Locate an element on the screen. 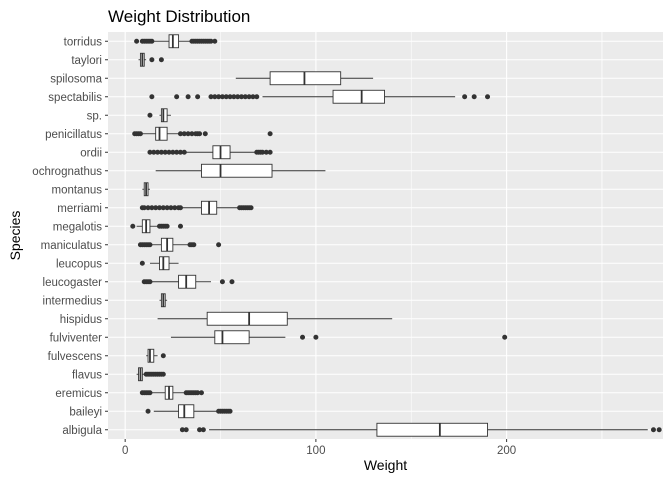 The image size is (672, 480). y-tick-label: fulvescens is located at coordinates (75, 357).